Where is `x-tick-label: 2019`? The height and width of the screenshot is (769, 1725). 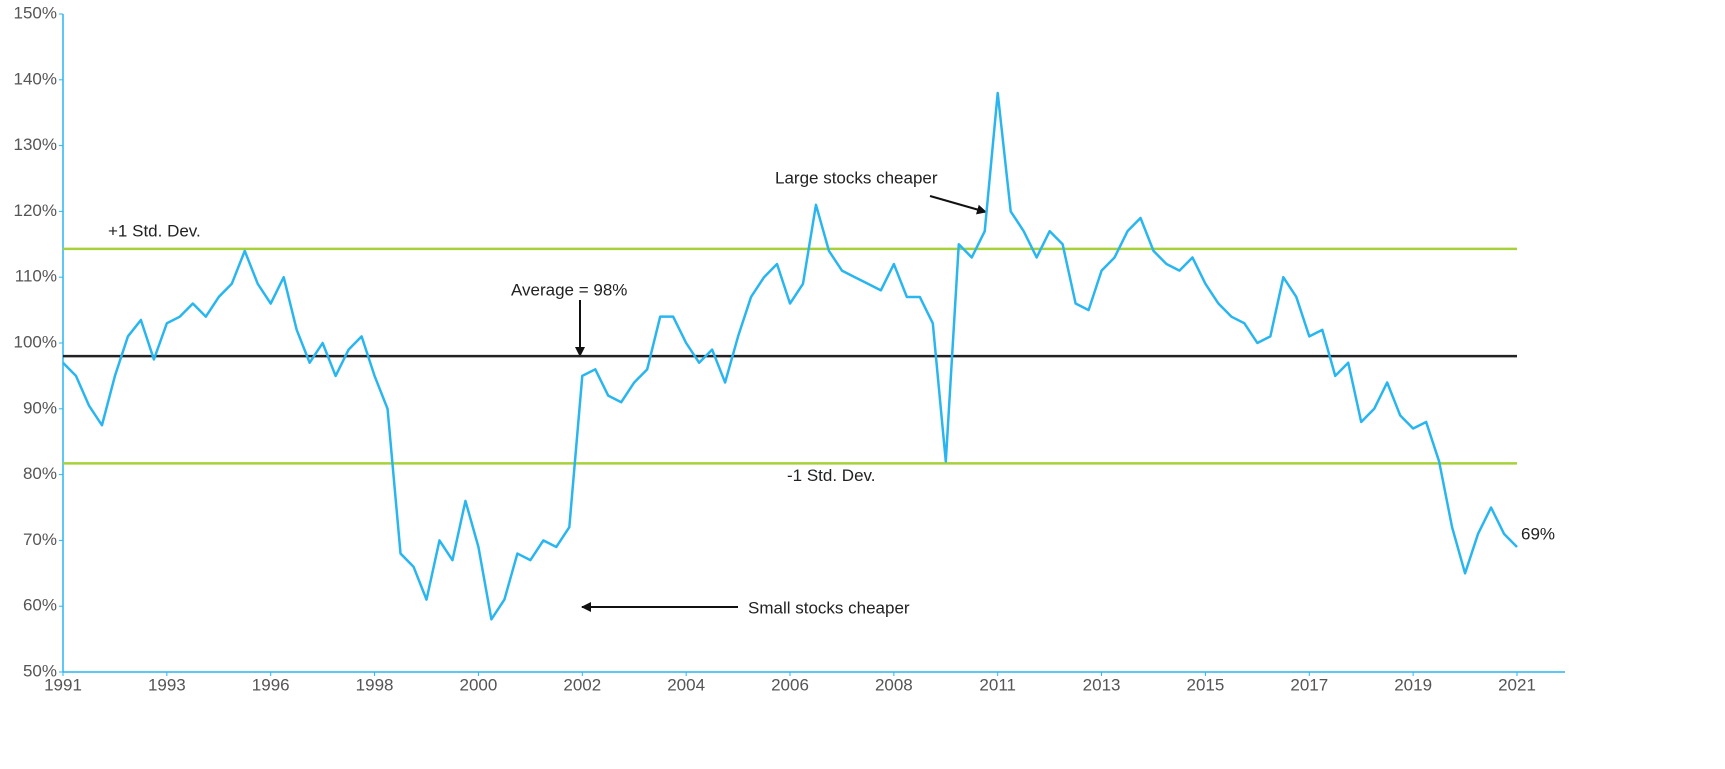 x-tick-label: 2019 is located at coordinates (1413, 684).